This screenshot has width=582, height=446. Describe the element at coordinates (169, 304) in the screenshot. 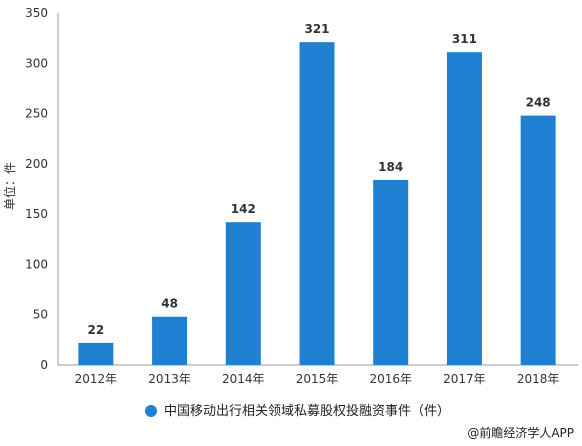

I see `data-label: 48` at that location.